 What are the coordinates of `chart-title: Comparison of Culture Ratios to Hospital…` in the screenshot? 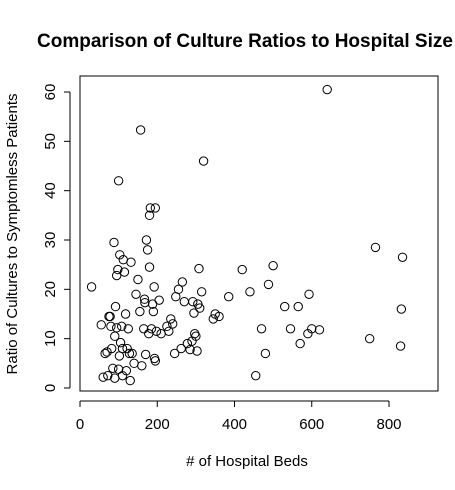 It's located at (245, 41).